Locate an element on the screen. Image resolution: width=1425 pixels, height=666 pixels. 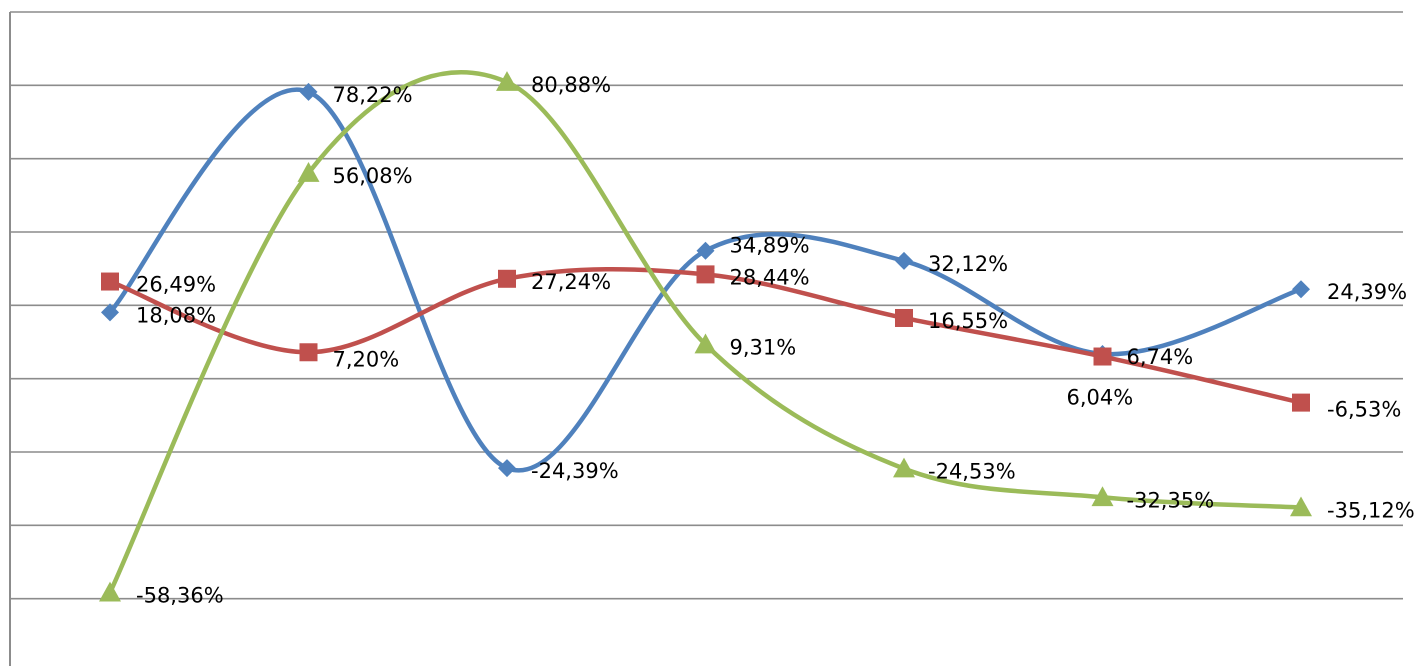
data-label: 6,74% is located at coordinates (1160, 357).